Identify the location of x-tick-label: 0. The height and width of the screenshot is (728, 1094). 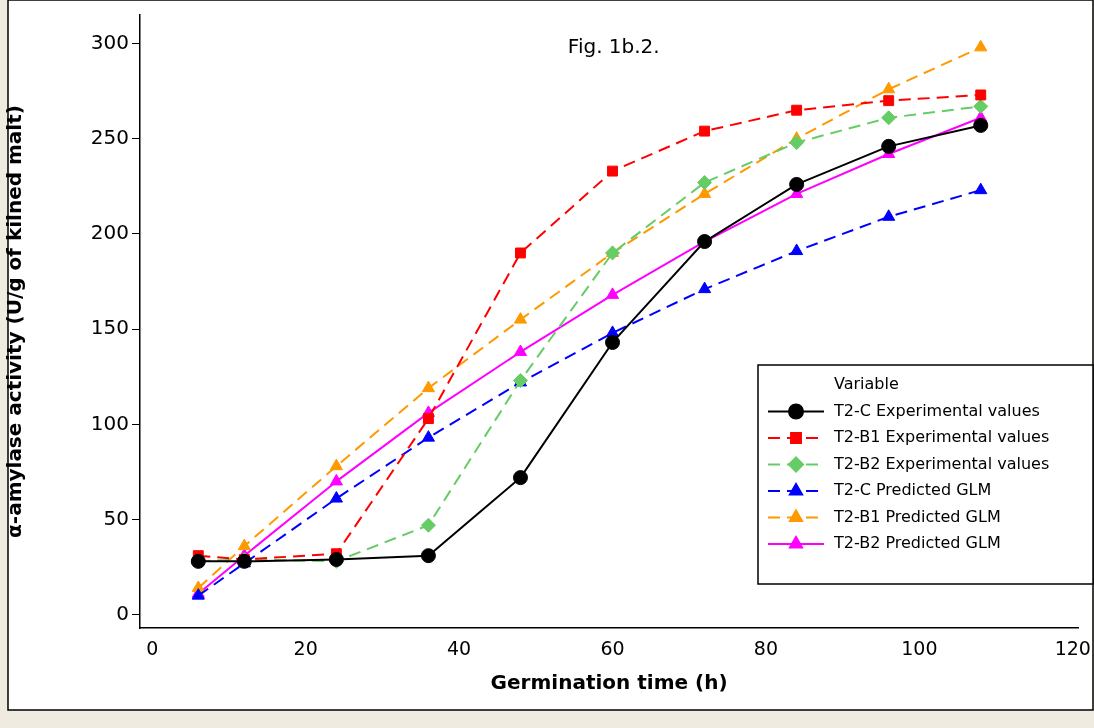
(152, 648).